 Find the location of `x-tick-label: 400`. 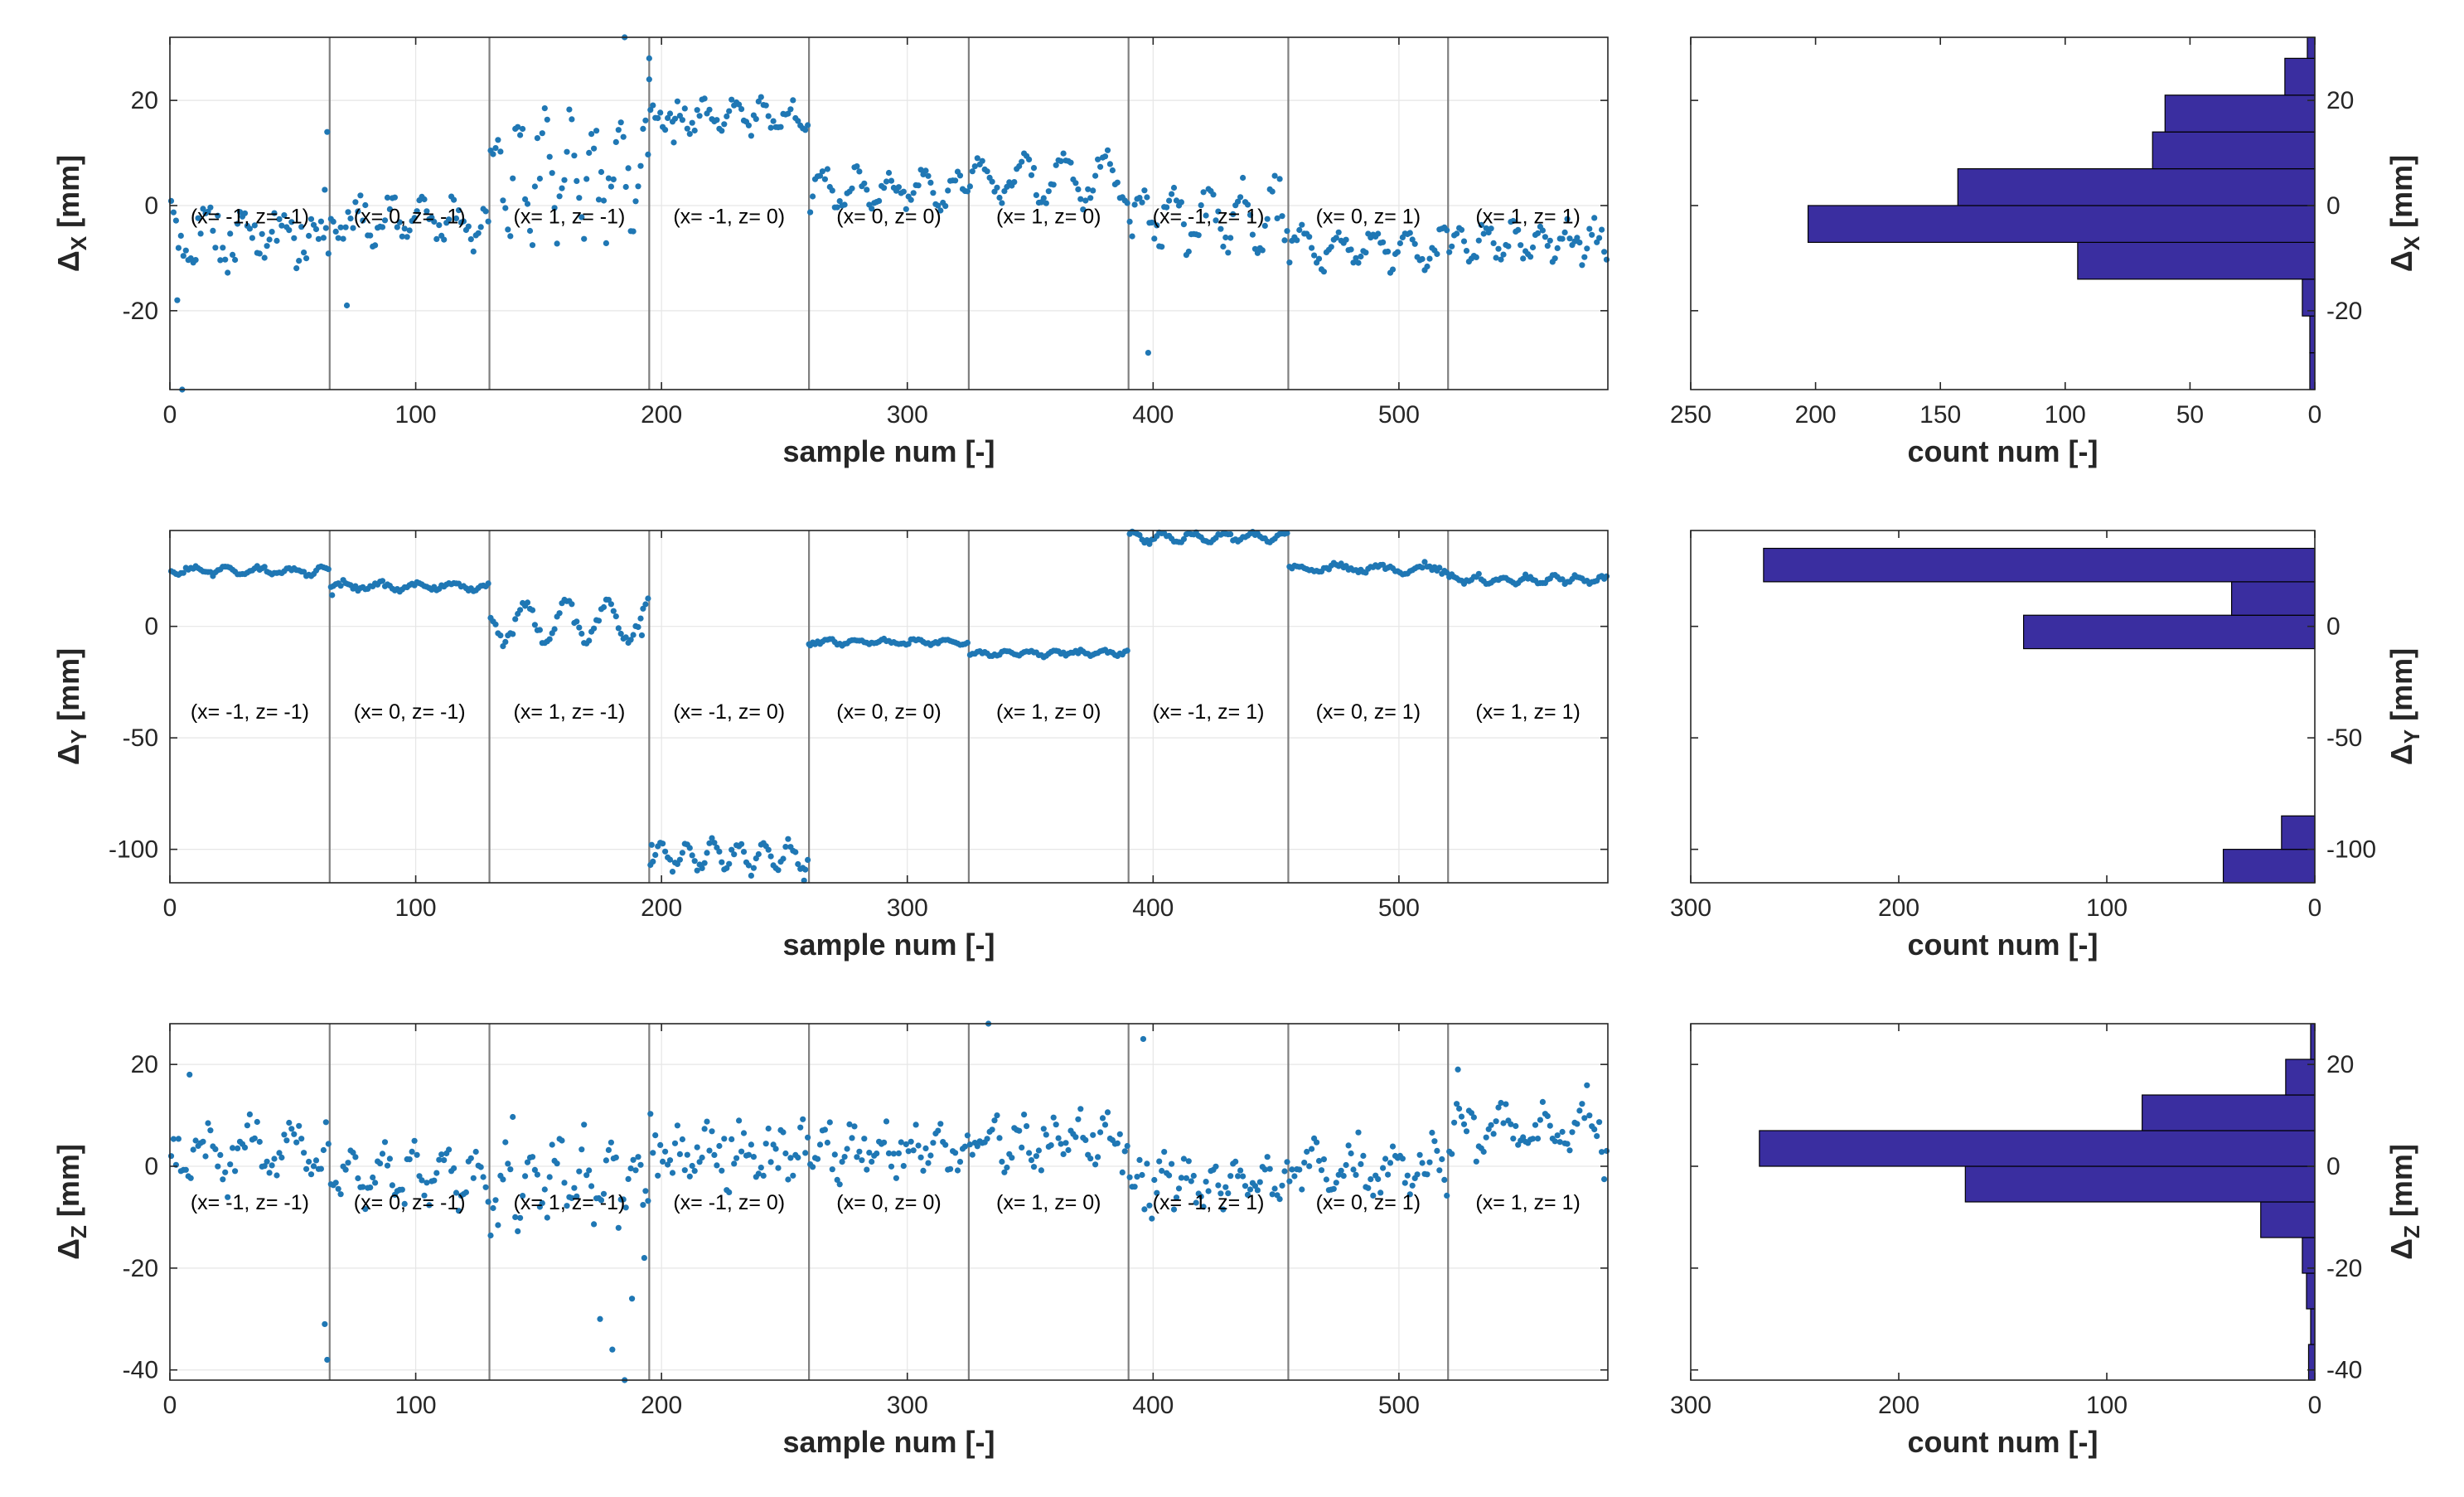

x-tick-label: 400 is located at coordinates (1153, 908).